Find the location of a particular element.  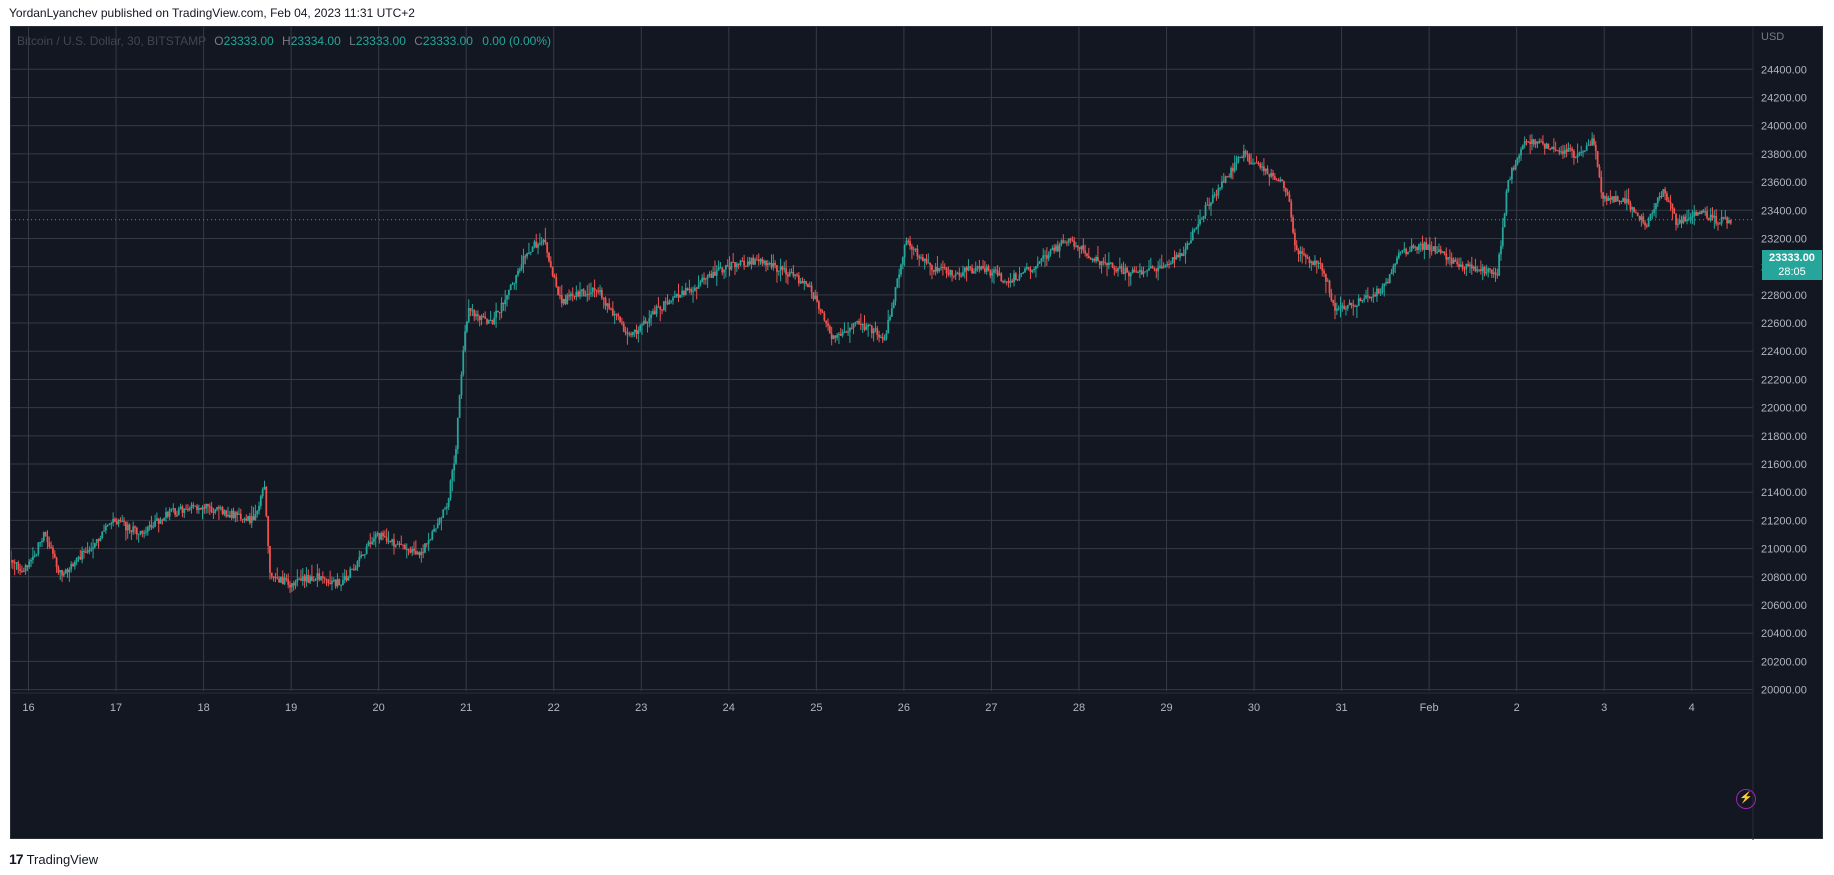

x-tick-label: 17 is located at coordinates (116, 708).